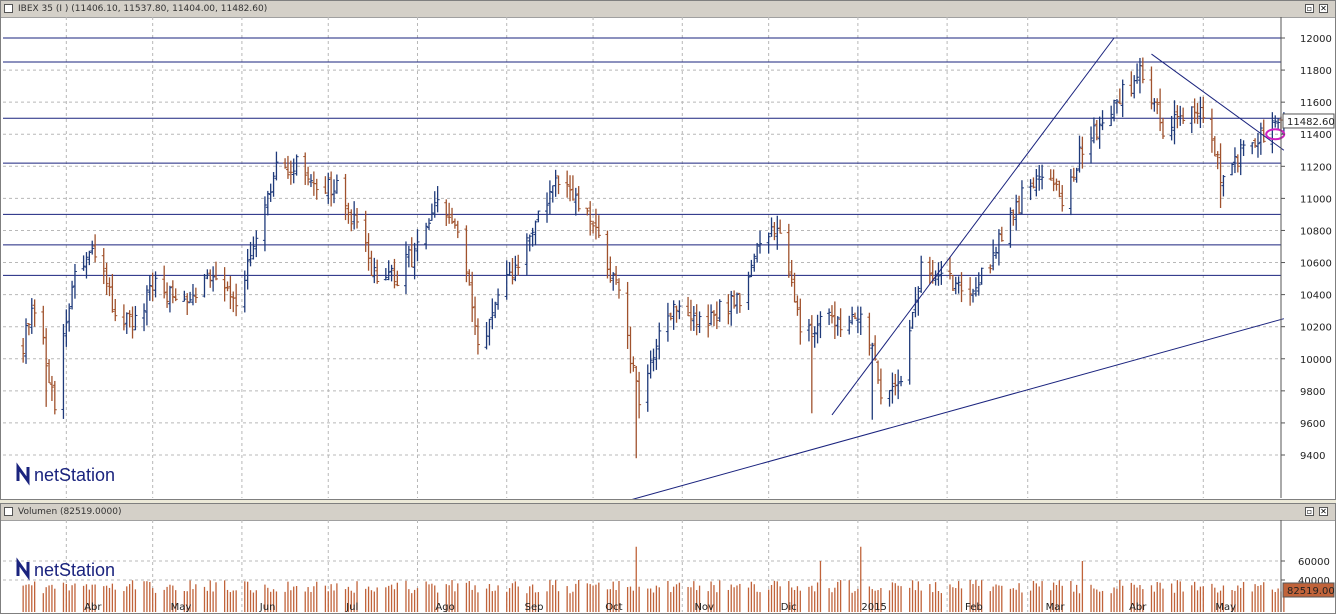 This screenshot has width=1336, height=614. I want to click on month-label: May, so click(181, 607).